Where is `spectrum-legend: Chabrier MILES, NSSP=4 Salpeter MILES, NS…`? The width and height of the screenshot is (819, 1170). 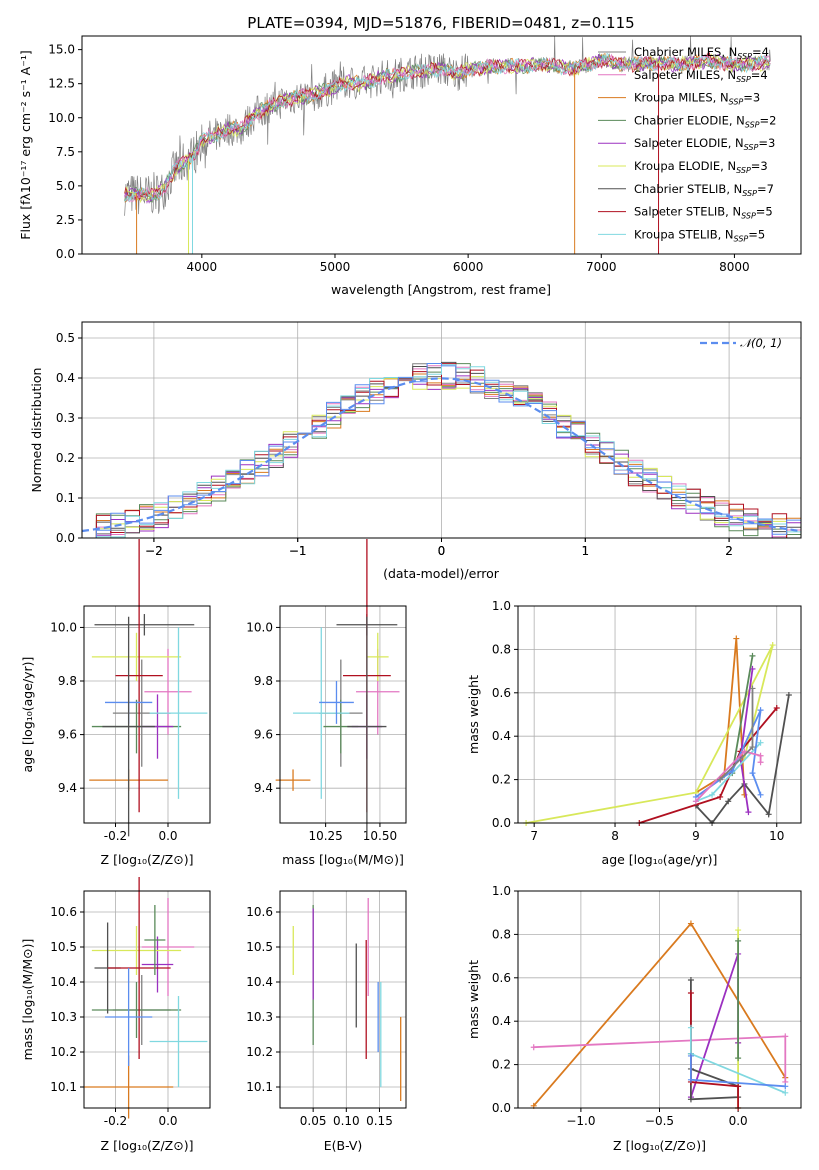 spectrum-legend: Chabrier MILES, NSSP=4 Salpeter MILES, NS… is located at coordinates (687, 144).